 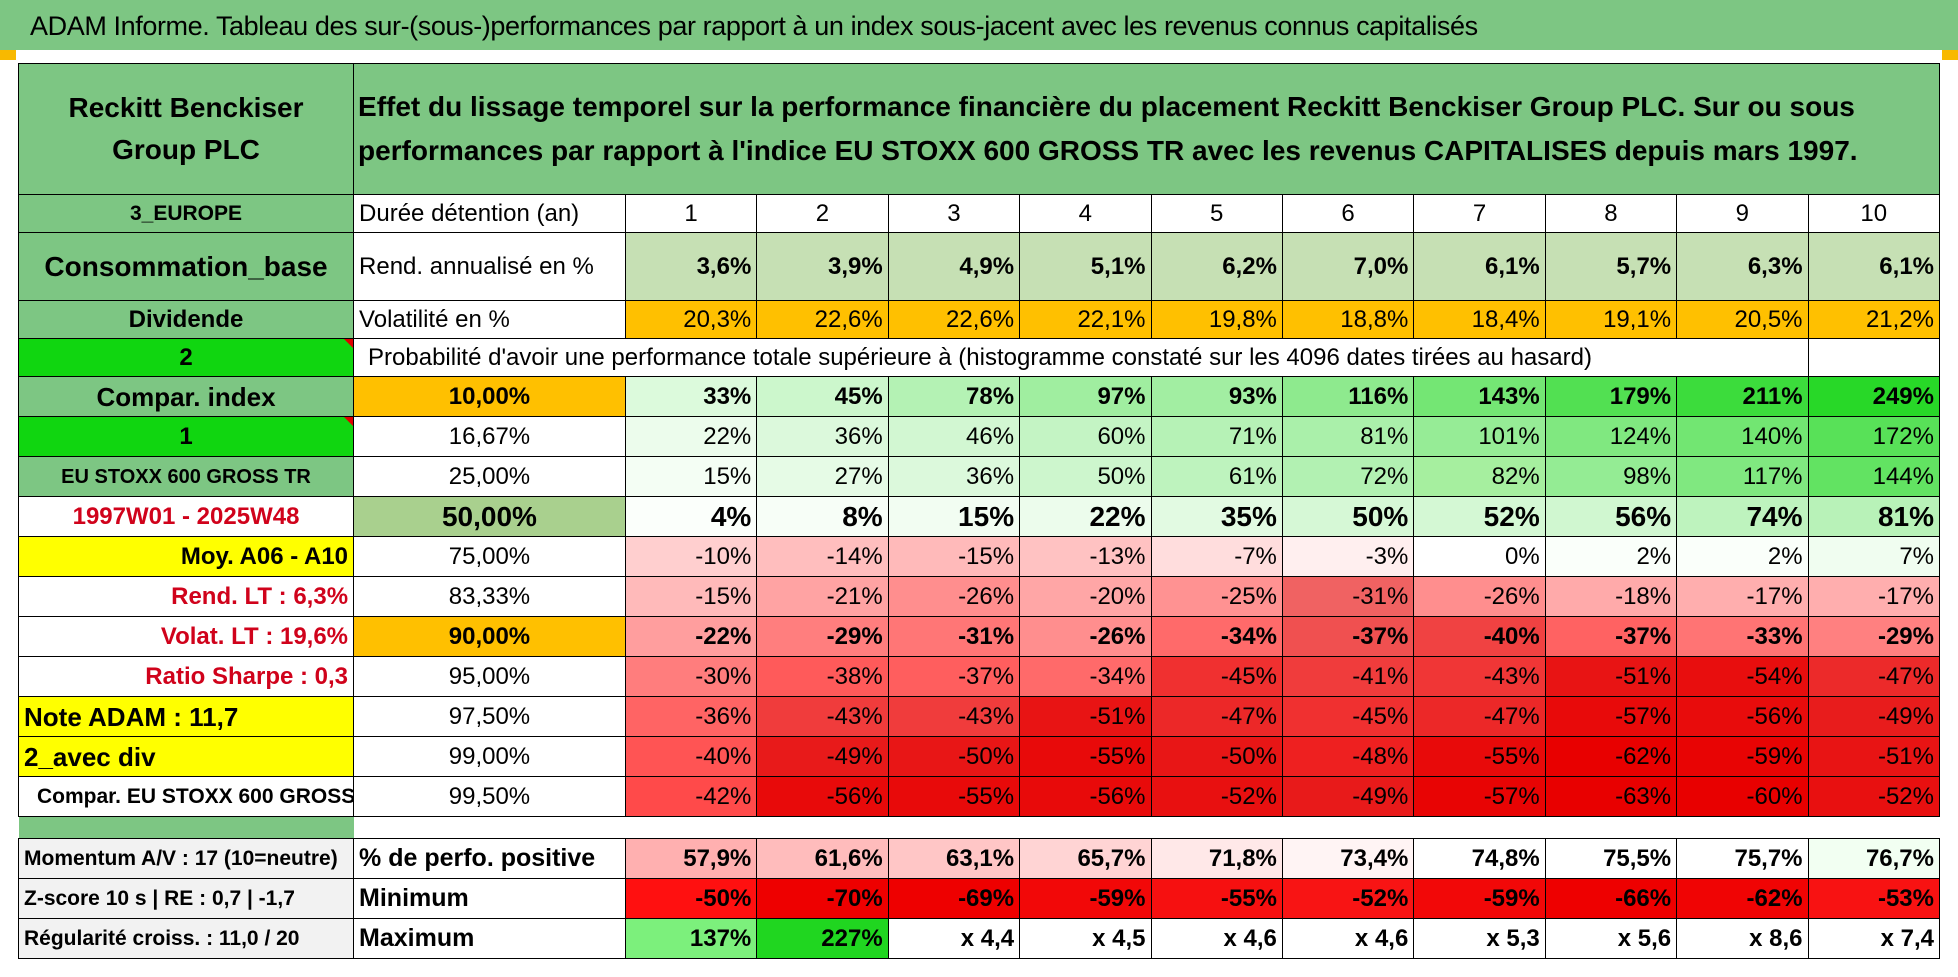 I want to click on pct-pos-value: 74,8%, so click(x=1479, y=858).